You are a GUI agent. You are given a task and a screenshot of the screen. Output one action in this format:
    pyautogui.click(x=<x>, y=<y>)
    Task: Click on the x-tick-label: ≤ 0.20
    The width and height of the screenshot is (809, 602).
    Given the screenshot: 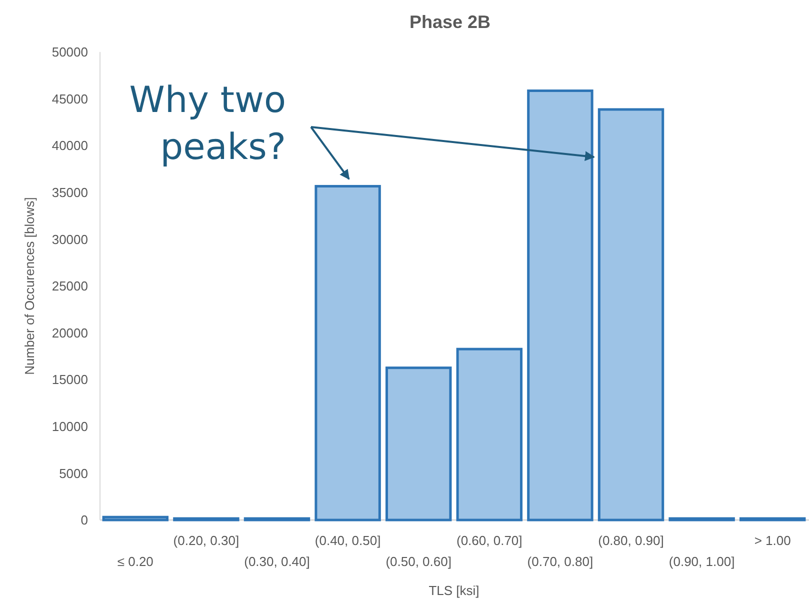 What is the action you would take?
    pyautogui.click(x=135, y=561)
    